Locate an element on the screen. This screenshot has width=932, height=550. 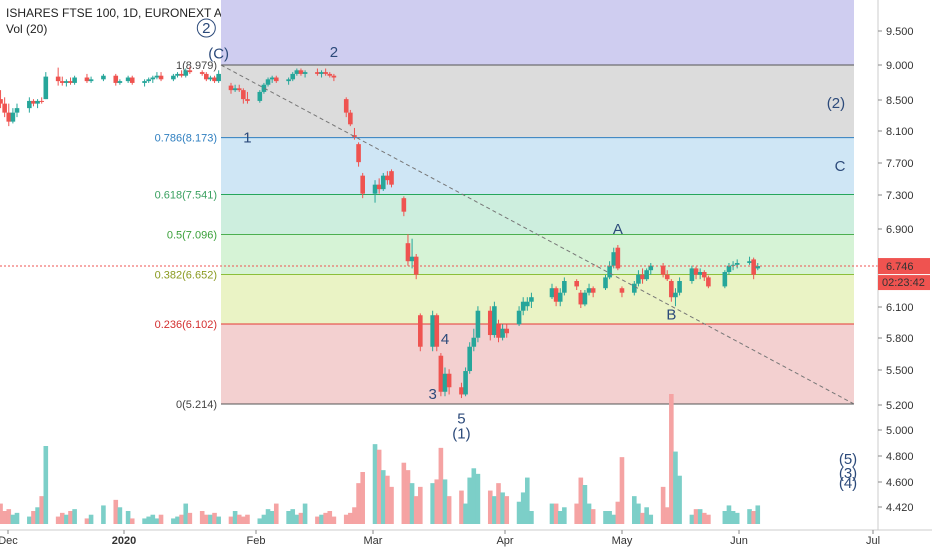
wave-label: 3 is located at coordinates (432, 394).